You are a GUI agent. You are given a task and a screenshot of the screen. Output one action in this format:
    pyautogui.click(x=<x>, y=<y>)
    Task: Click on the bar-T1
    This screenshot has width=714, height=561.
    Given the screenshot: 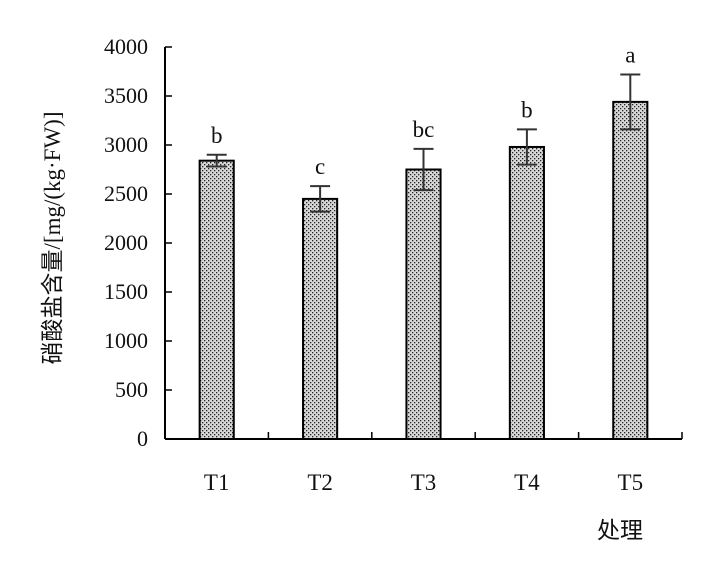 What is the action you would take?
    pyautogui.click(x=216, y=299)
    